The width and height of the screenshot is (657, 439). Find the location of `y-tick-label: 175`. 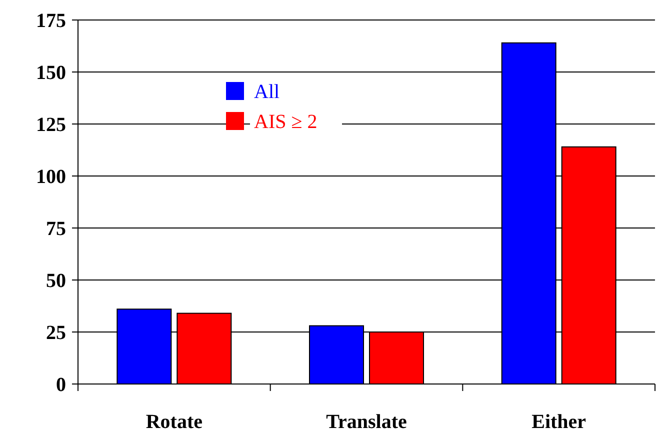

y-tick-label: 175 is located at coordinates (51, 21).